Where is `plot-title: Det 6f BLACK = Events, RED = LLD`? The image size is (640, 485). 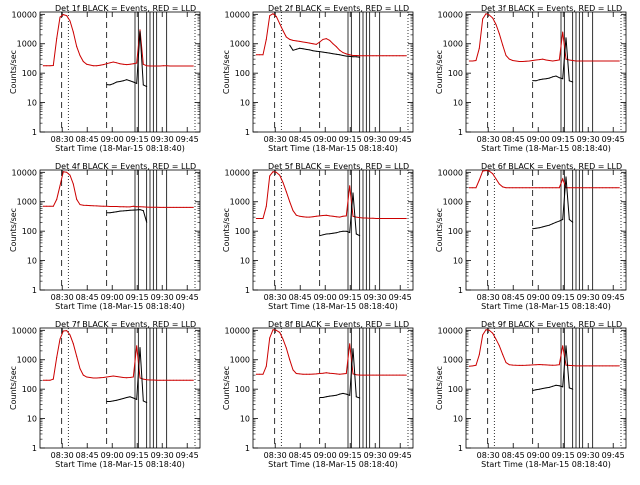 plot-title: Det 6f BLACK = Events, RED = LLD is located at coordinates (551, 166).